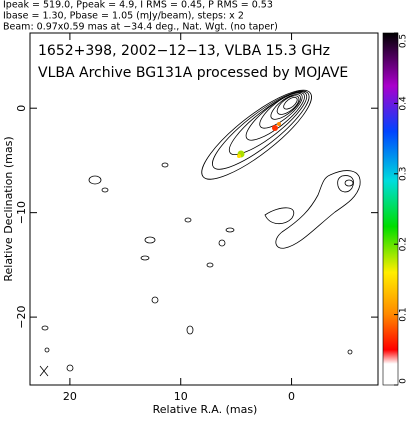 This screenshot has width=409, height=424. What do you see at coordinates (404, 244) in the screenshot?
I see `colorbar-tick-label: 0.2` at bounding box center [404, 244].